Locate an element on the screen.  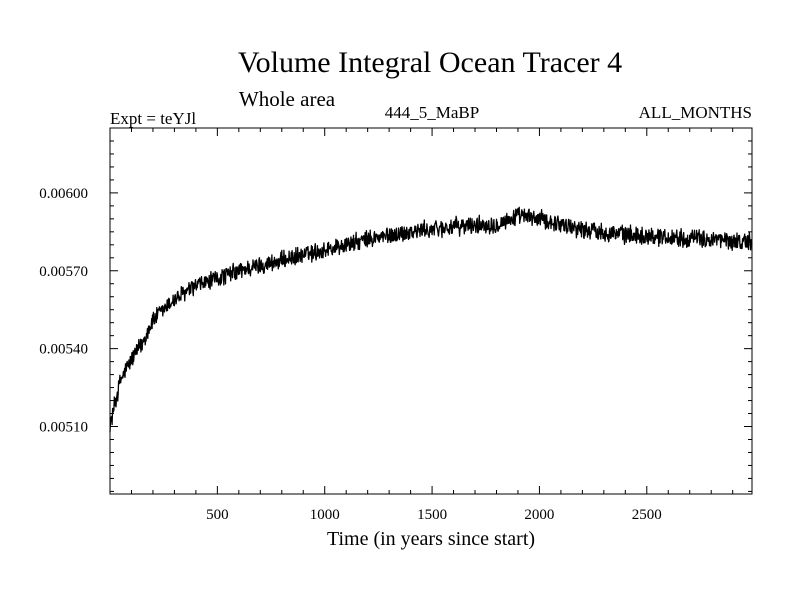
months-label: ALL_MONTHS is located at coordinates (695, 112).